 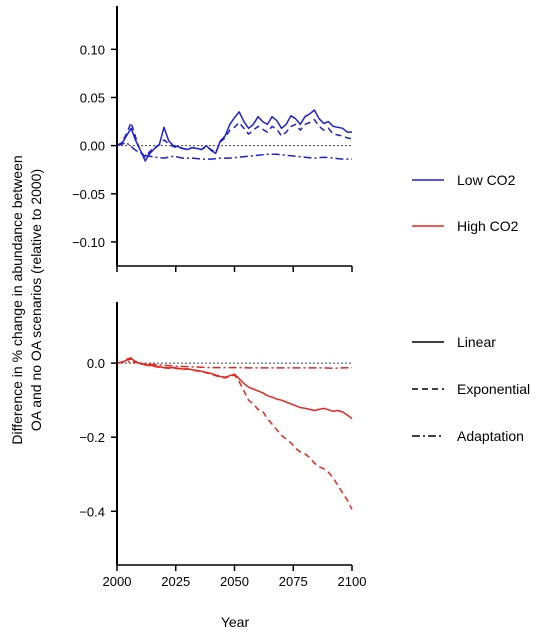 I want to click on top-y-tick-label: −0.05, so click(x=88, y=194).